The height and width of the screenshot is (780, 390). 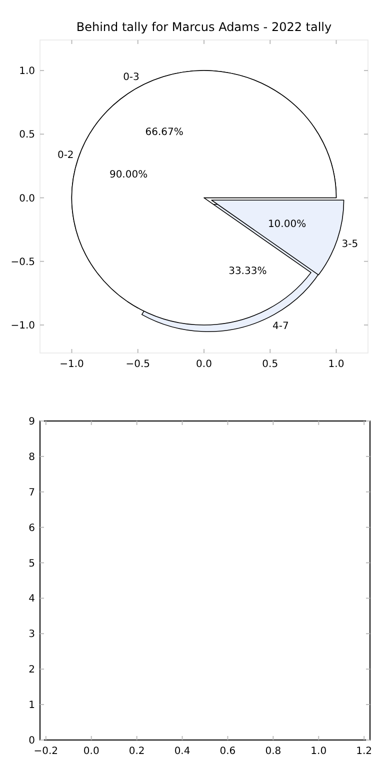 What do you see at coordinates (27, 198) in the screenshot?
I see `y-tick-label: 0.0` at bounding box center [27, 198].